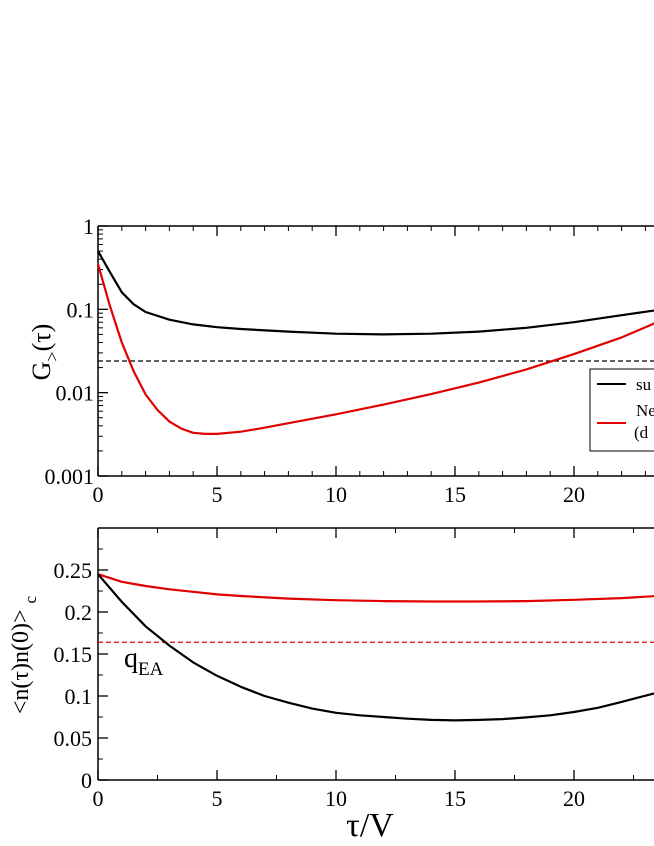 The image size is (654, 846). What do you see at coordinates (336, 494) in the screenshot?
I see `top-x-tick-label: 10` at bounding box center [336, 494].